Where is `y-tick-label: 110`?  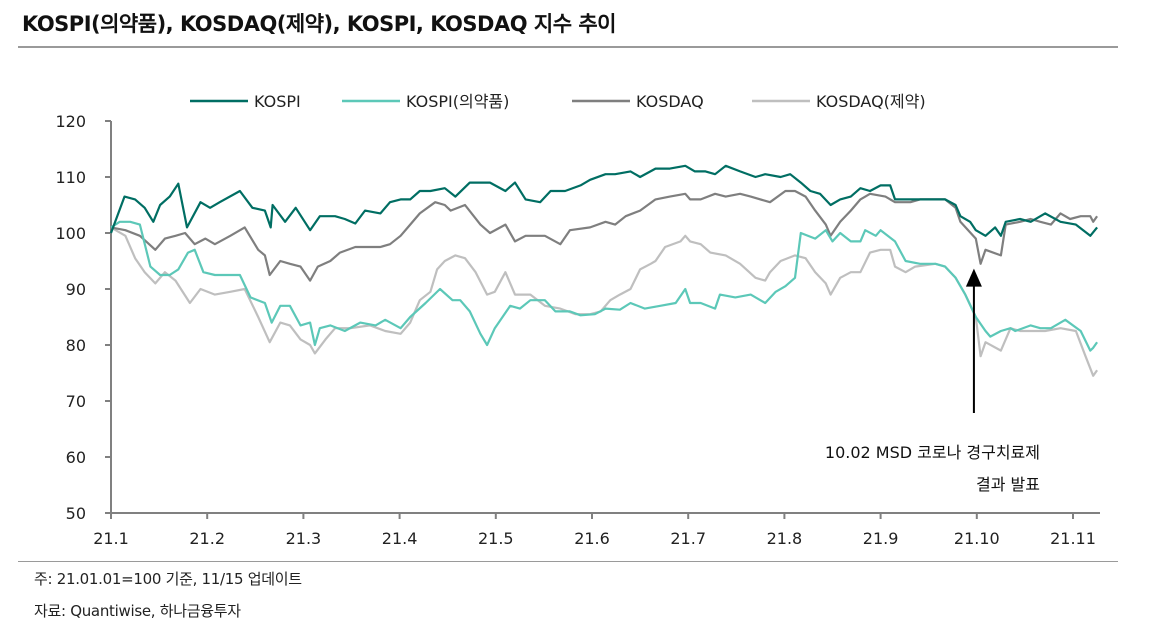
y-tick-label: 110 is located at coordinates (70, 177).